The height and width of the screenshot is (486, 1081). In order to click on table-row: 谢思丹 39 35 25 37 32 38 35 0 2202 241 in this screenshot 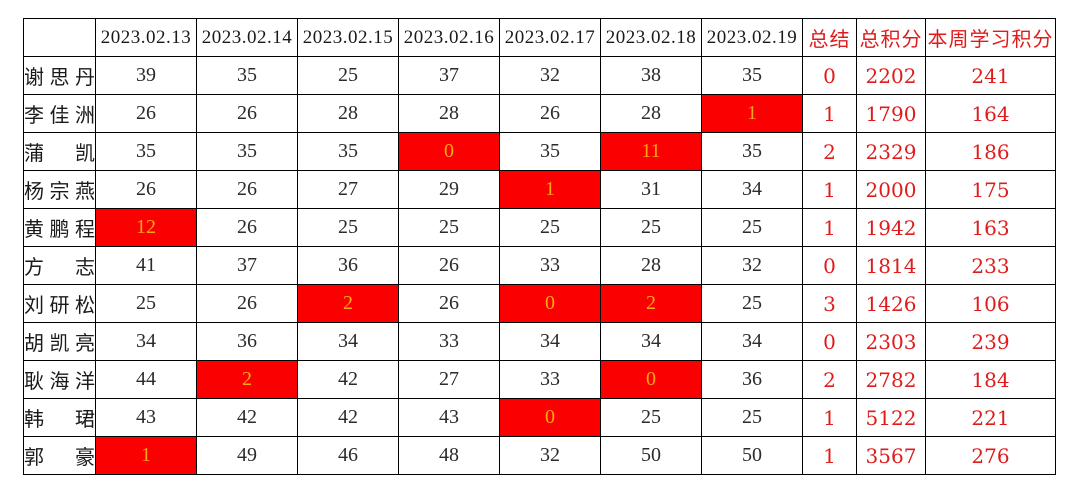, I will do `click(539, 75)`.